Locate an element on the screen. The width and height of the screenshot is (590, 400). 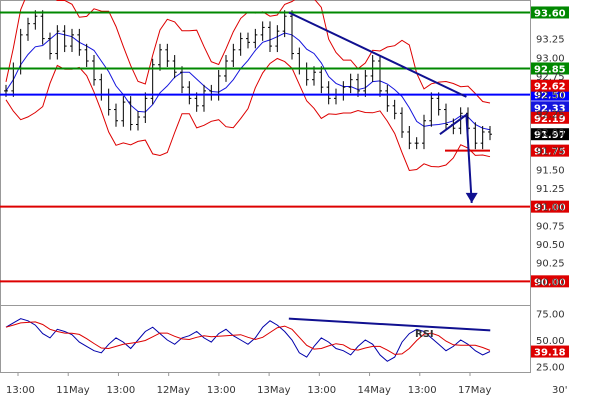
price-tick-label: 91.00 is located at coordinates (550, 208).